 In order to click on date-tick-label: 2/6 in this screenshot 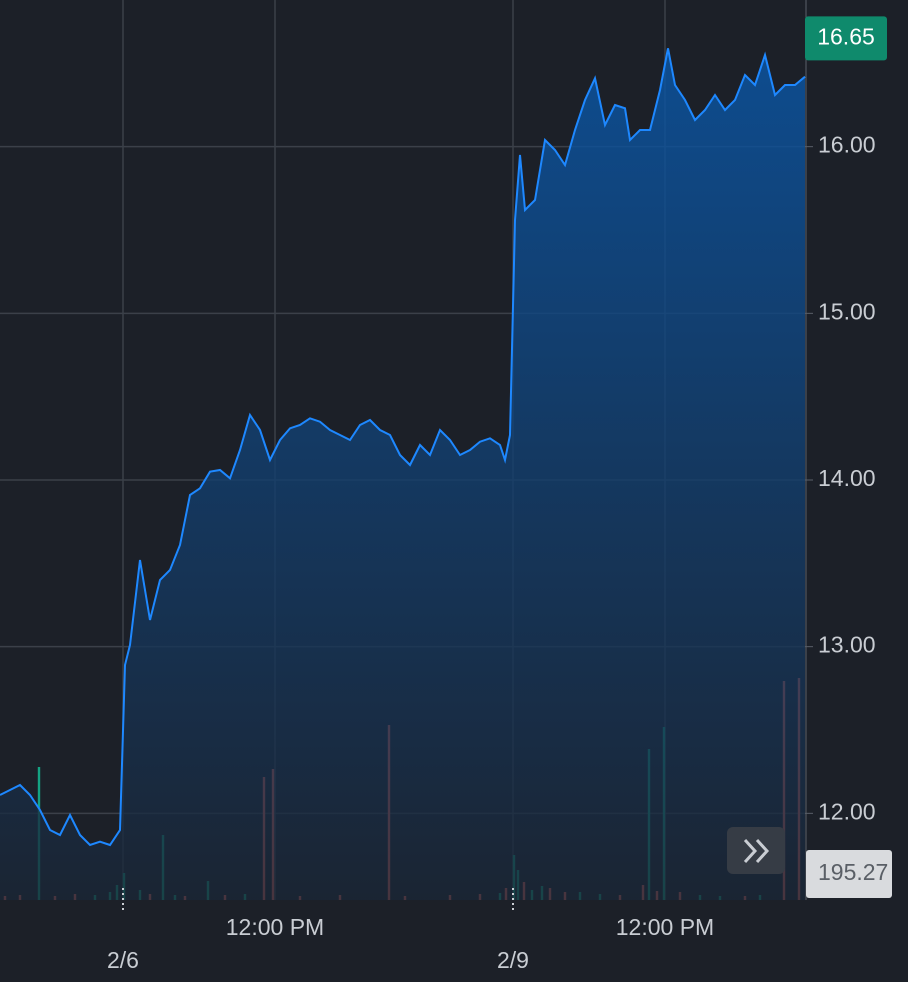, I will do `click(123, 960)`.